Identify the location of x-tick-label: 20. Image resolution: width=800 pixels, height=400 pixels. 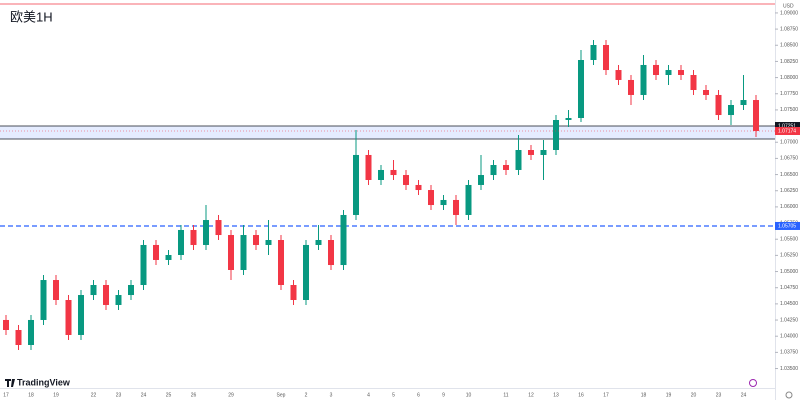
(694, 395).